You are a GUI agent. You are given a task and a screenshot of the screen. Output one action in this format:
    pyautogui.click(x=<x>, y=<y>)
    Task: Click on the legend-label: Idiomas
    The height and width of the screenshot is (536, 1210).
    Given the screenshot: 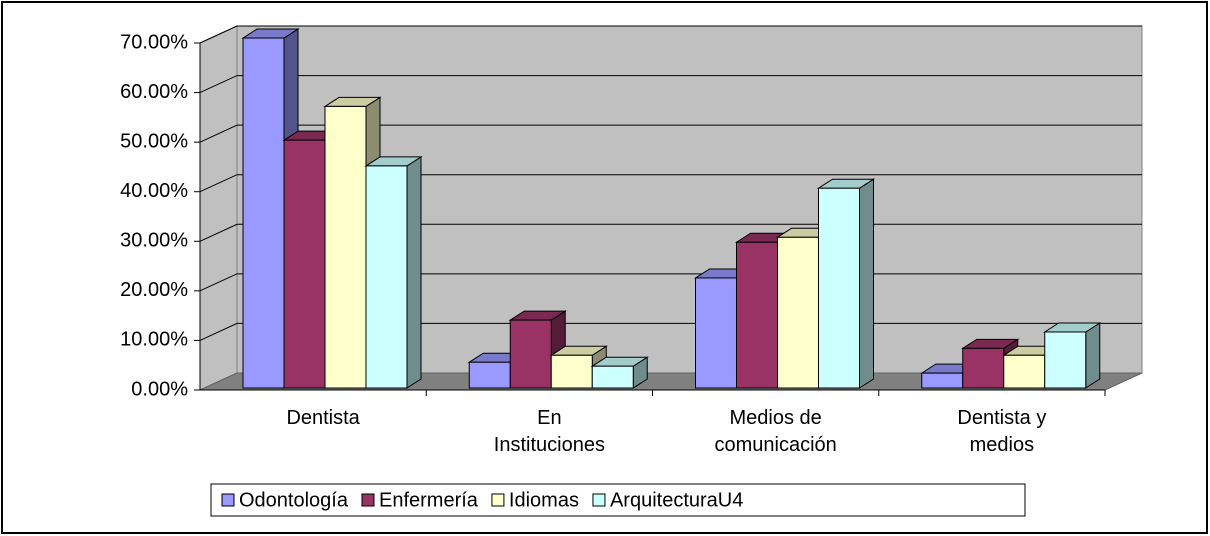 What is the action you would take?
    pyautogui.click(x=544, y=500)
    